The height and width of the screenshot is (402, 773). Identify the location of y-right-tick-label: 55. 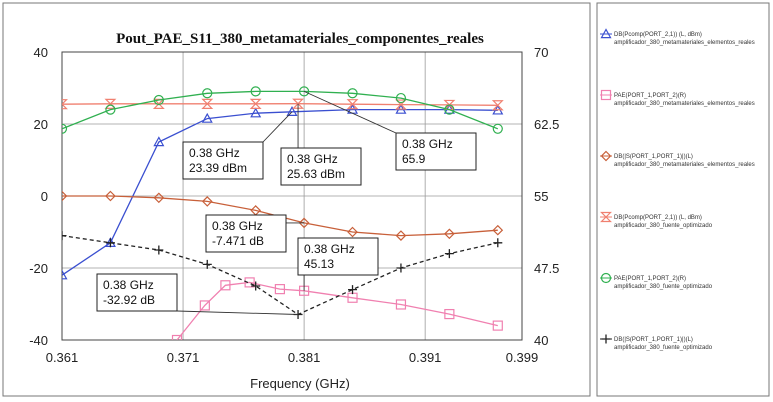
(541, 196).